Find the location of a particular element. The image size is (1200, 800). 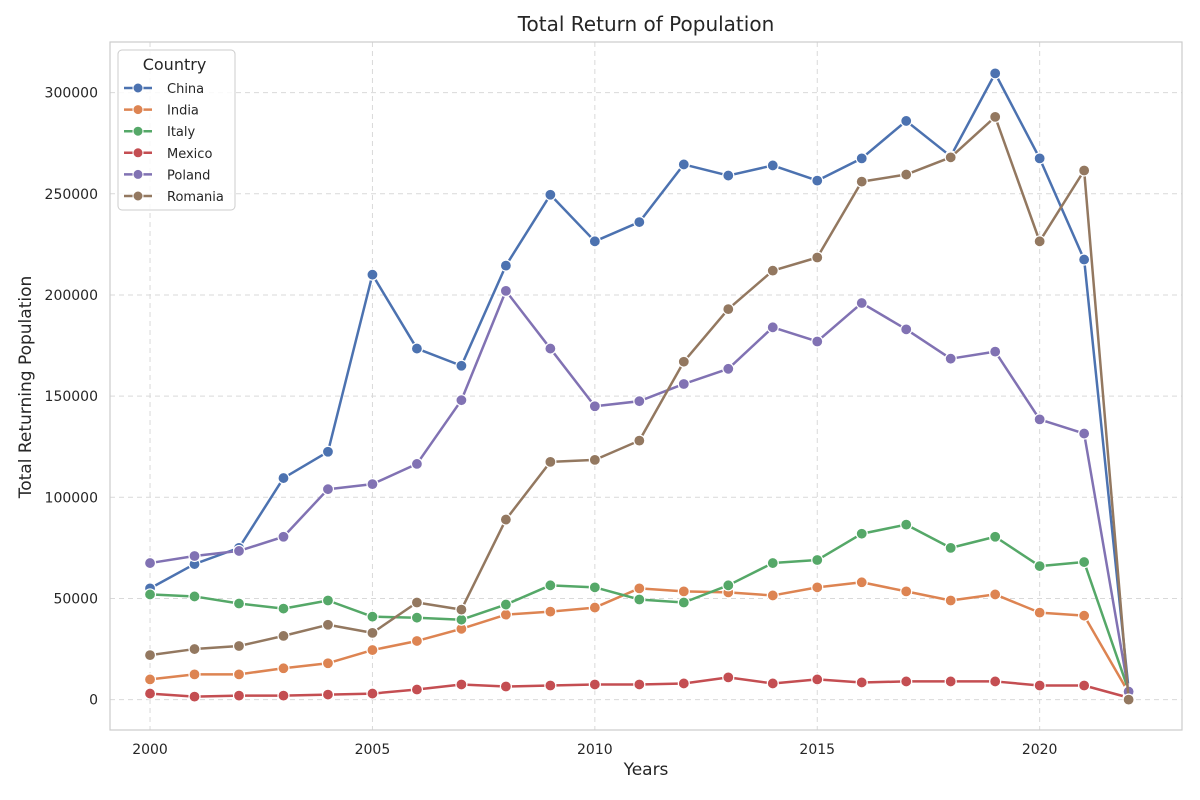

y-tick-label: 50000 is located at coordinates (75, 599).